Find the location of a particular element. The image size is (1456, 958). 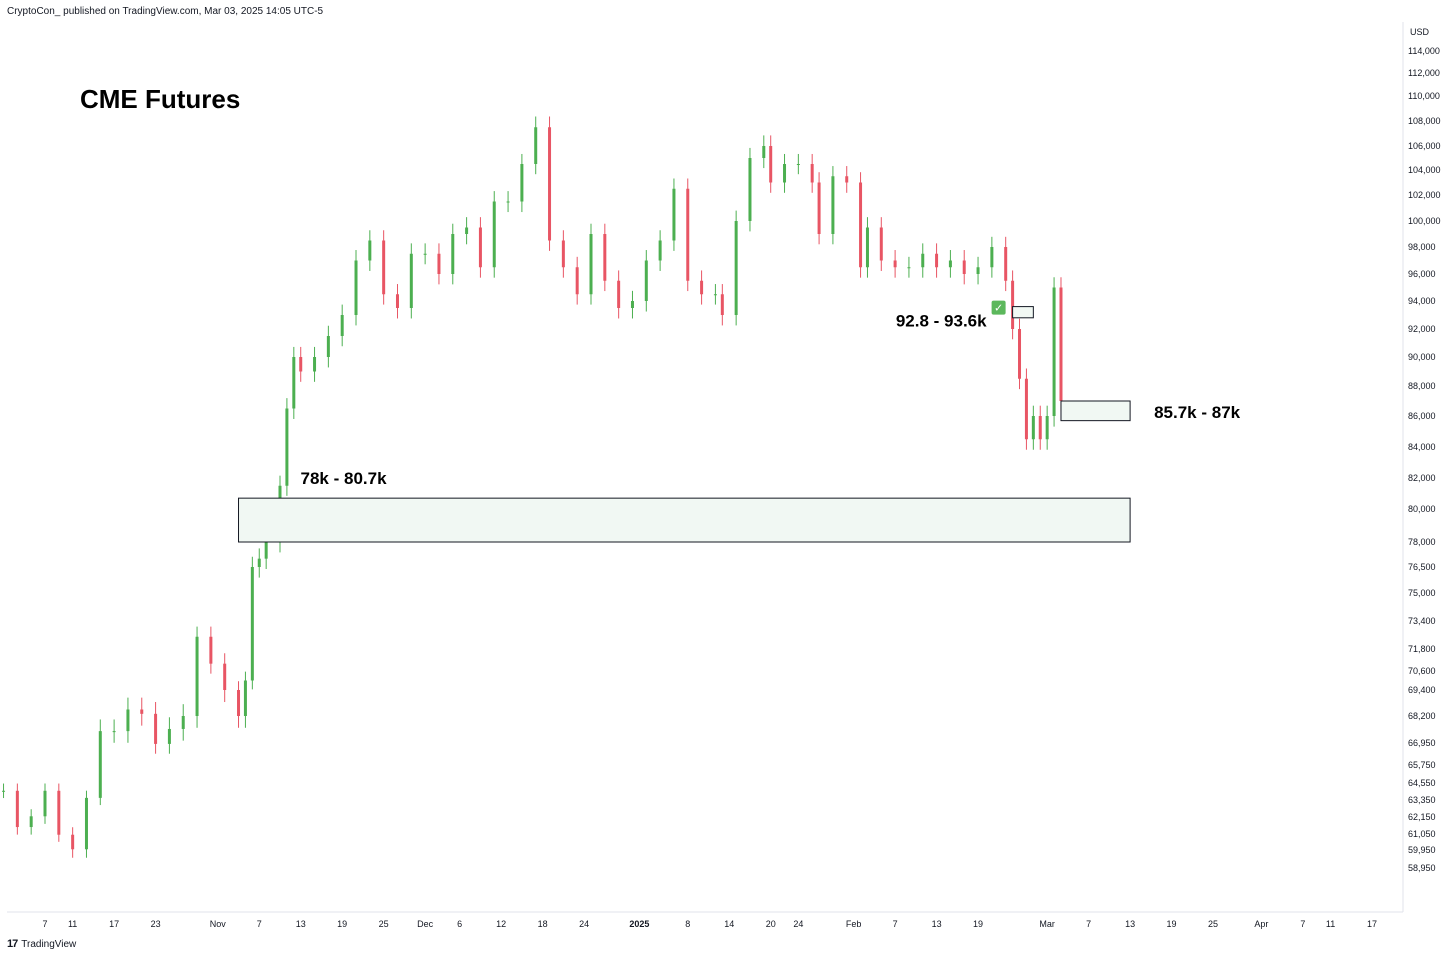

price-tick-label: 100,000 is located at coordinates (1424, 221).